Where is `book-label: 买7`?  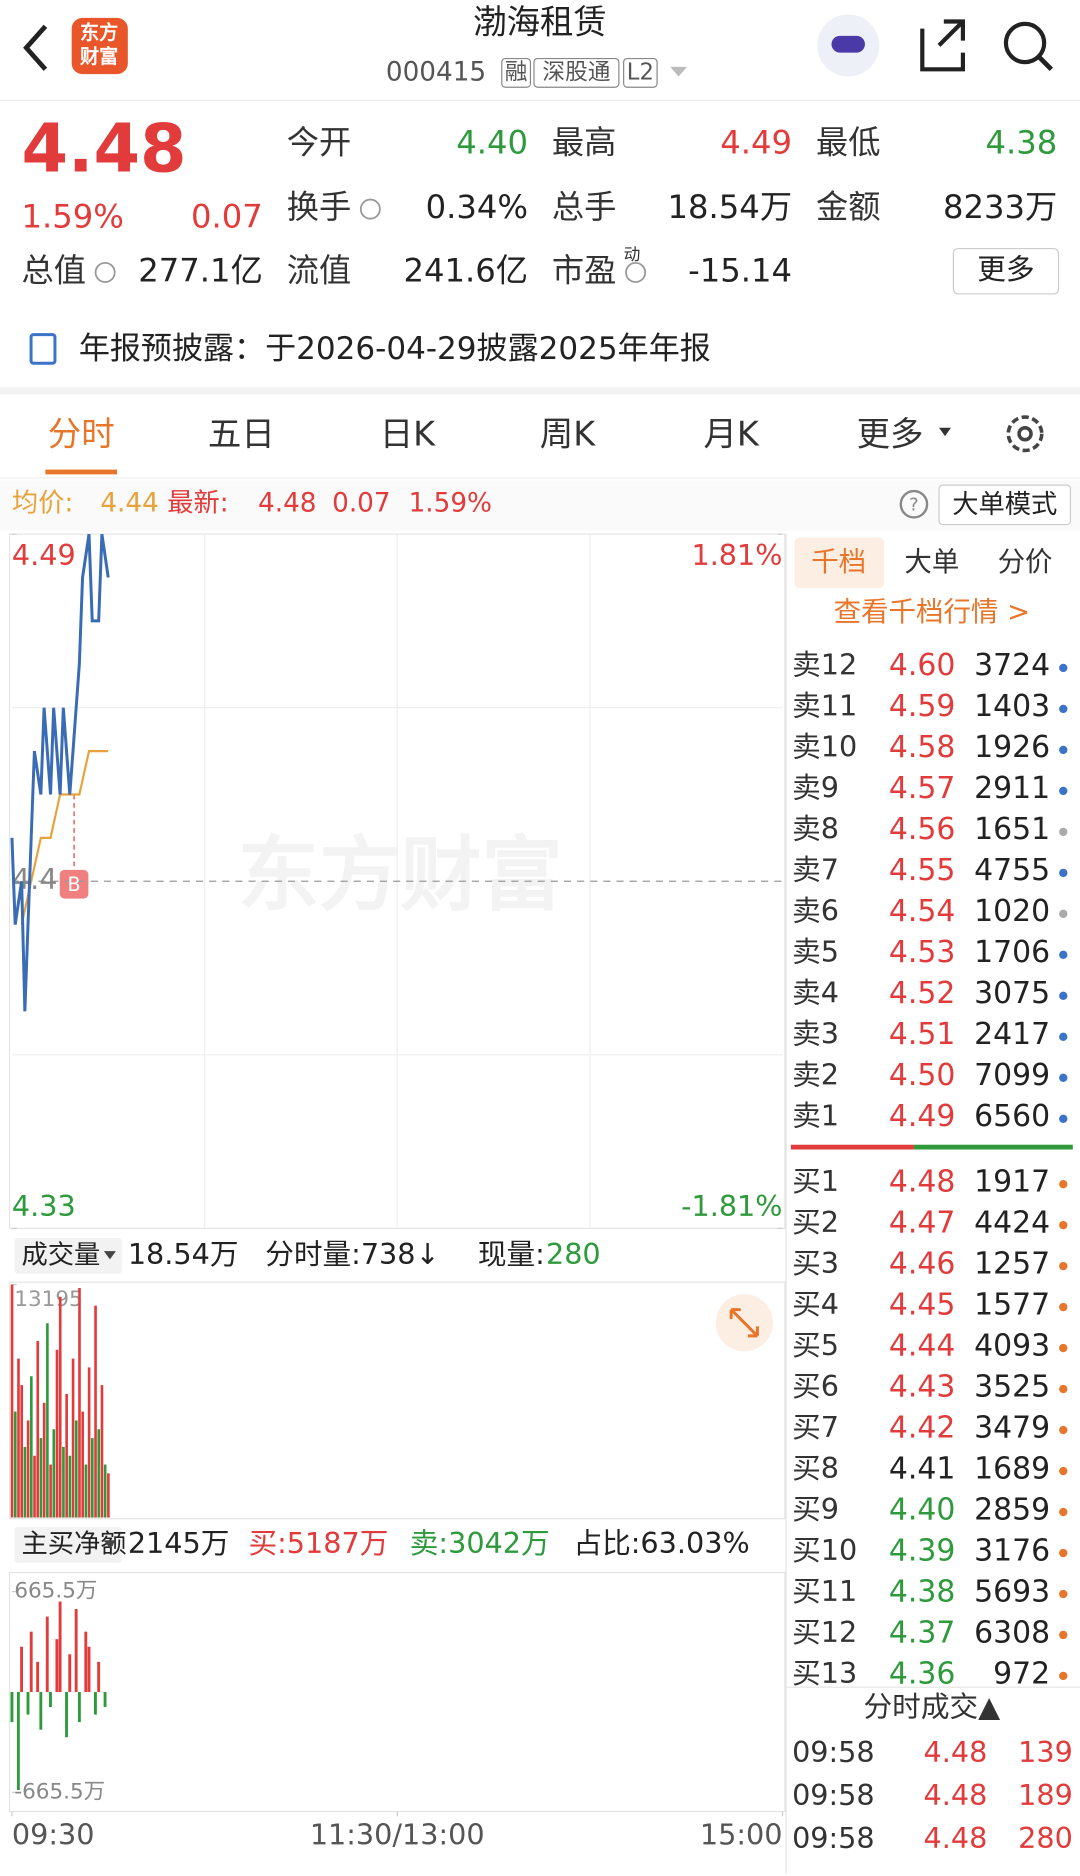
book-label: 买7 is located at coordinates (815, 1427).